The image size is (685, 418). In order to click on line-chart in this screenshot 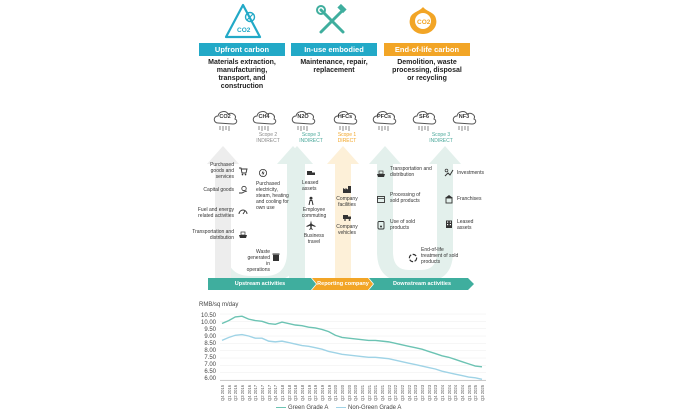, I will do `click(353, 347)`.